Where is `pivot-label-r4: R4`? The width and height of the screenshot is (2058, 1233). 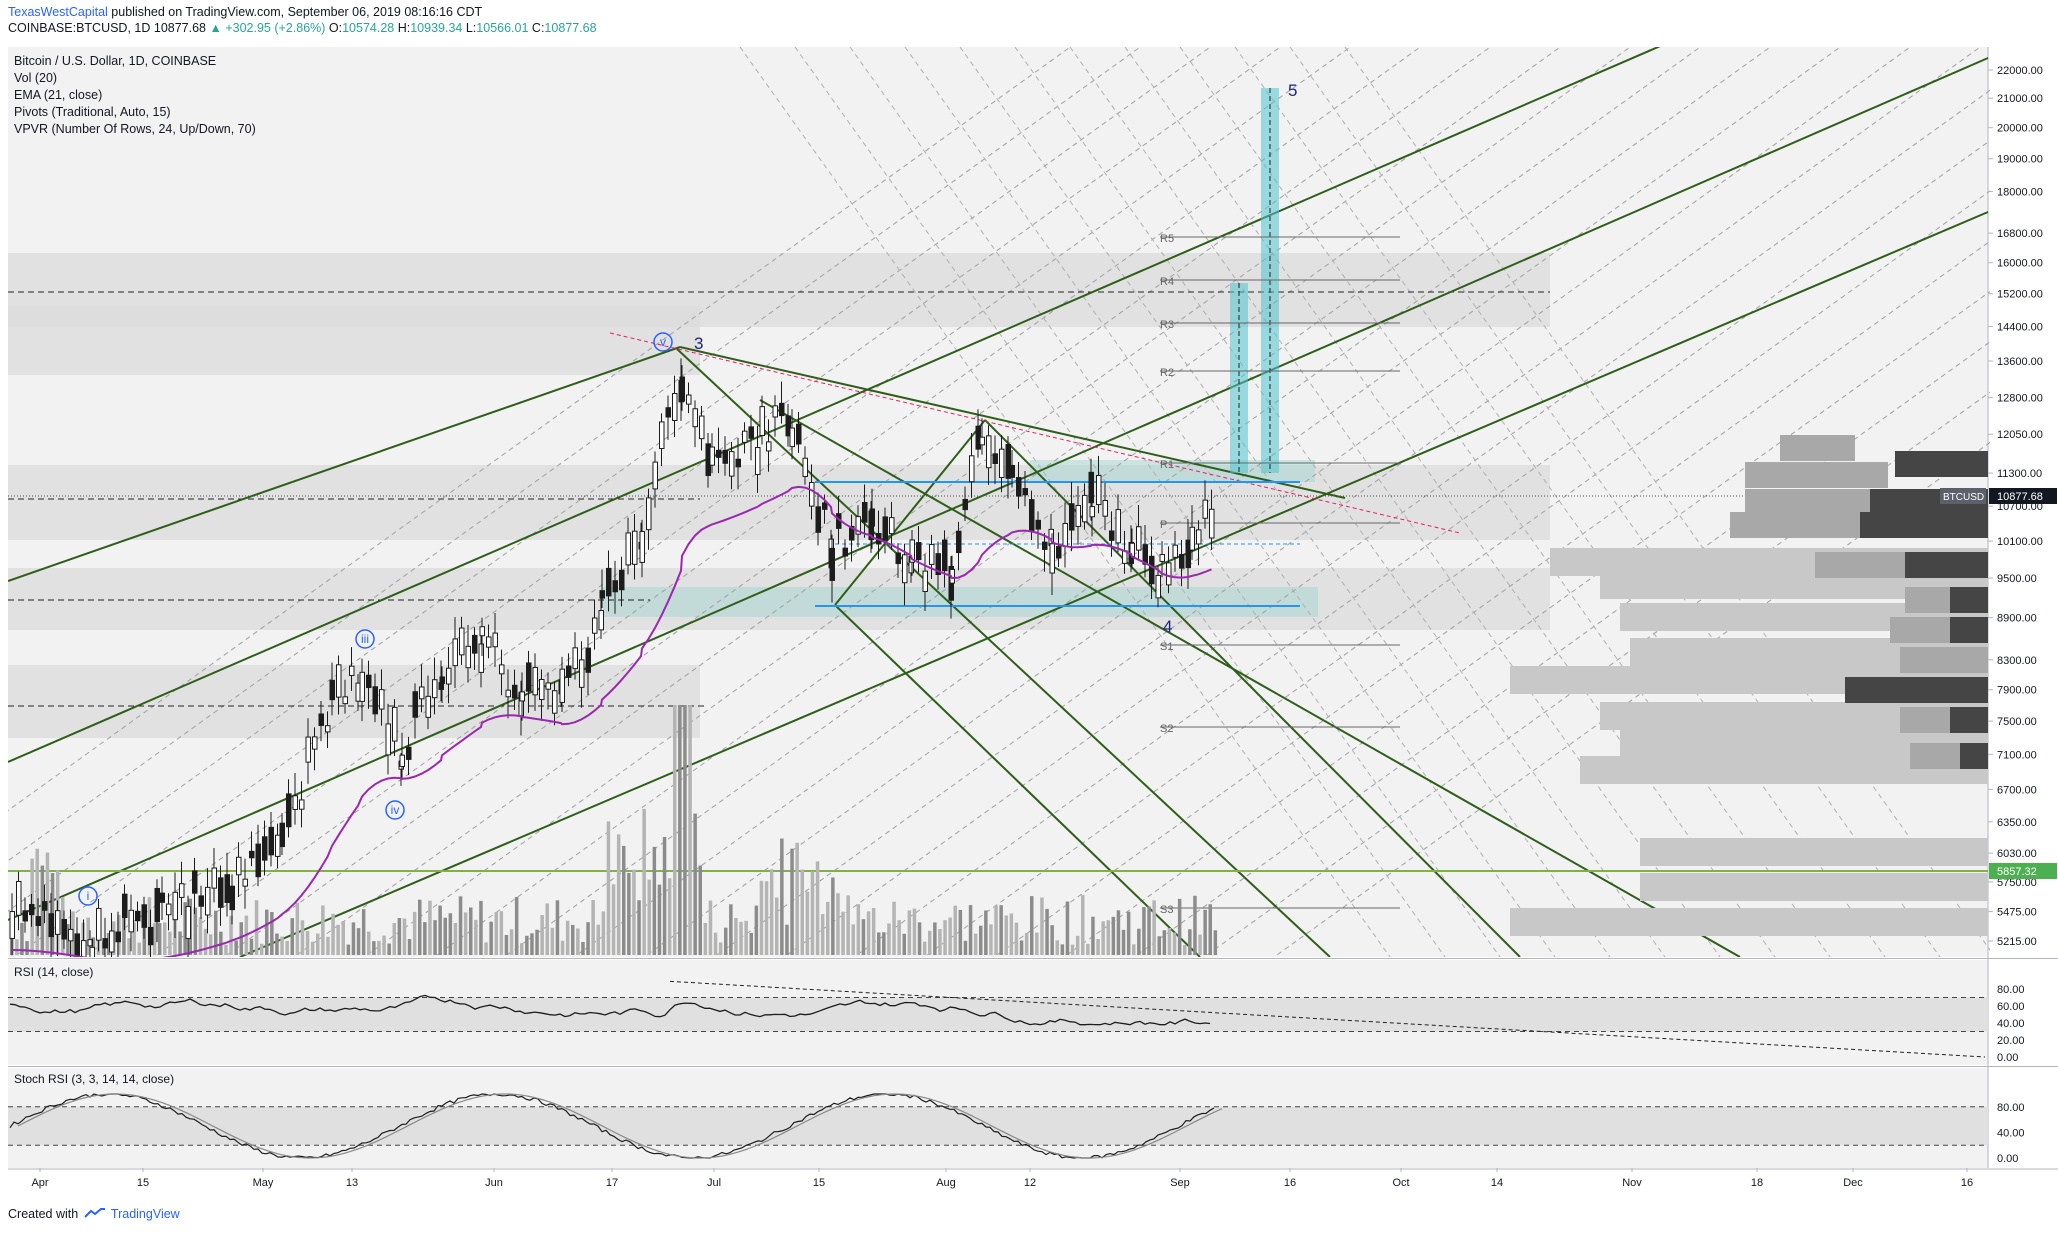
pivot-label-r4: R4 is located at coordinates (1167, 282).